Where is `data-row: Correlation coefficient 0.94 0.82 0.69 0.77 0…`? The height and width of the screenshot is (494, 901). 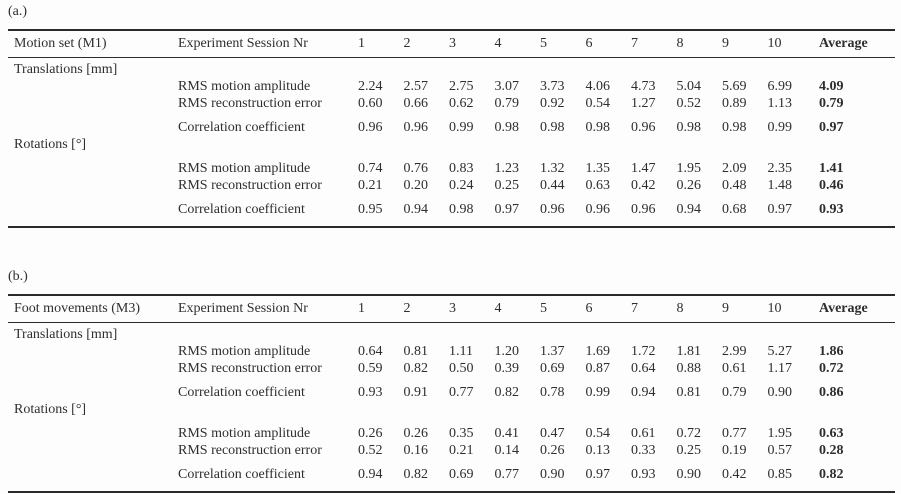
data-row: Correlation coefficient 0.94 0.82 0.69 0.77 0… is located at coordinates (451, 474).